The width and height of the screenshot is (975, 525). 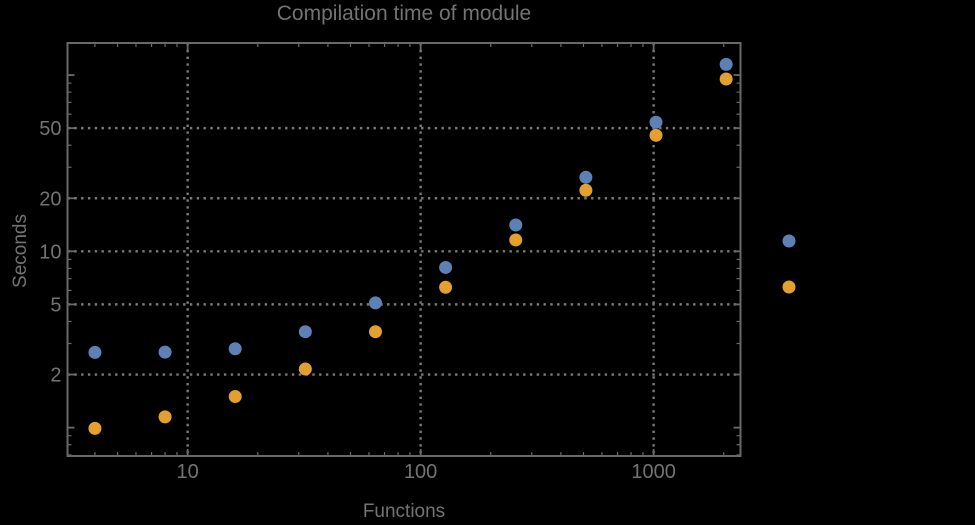 What do you see at coordinates (656, 135) in the screenshot?
I see `data-point-series-2-x1024` at bounding box center [656, 135].